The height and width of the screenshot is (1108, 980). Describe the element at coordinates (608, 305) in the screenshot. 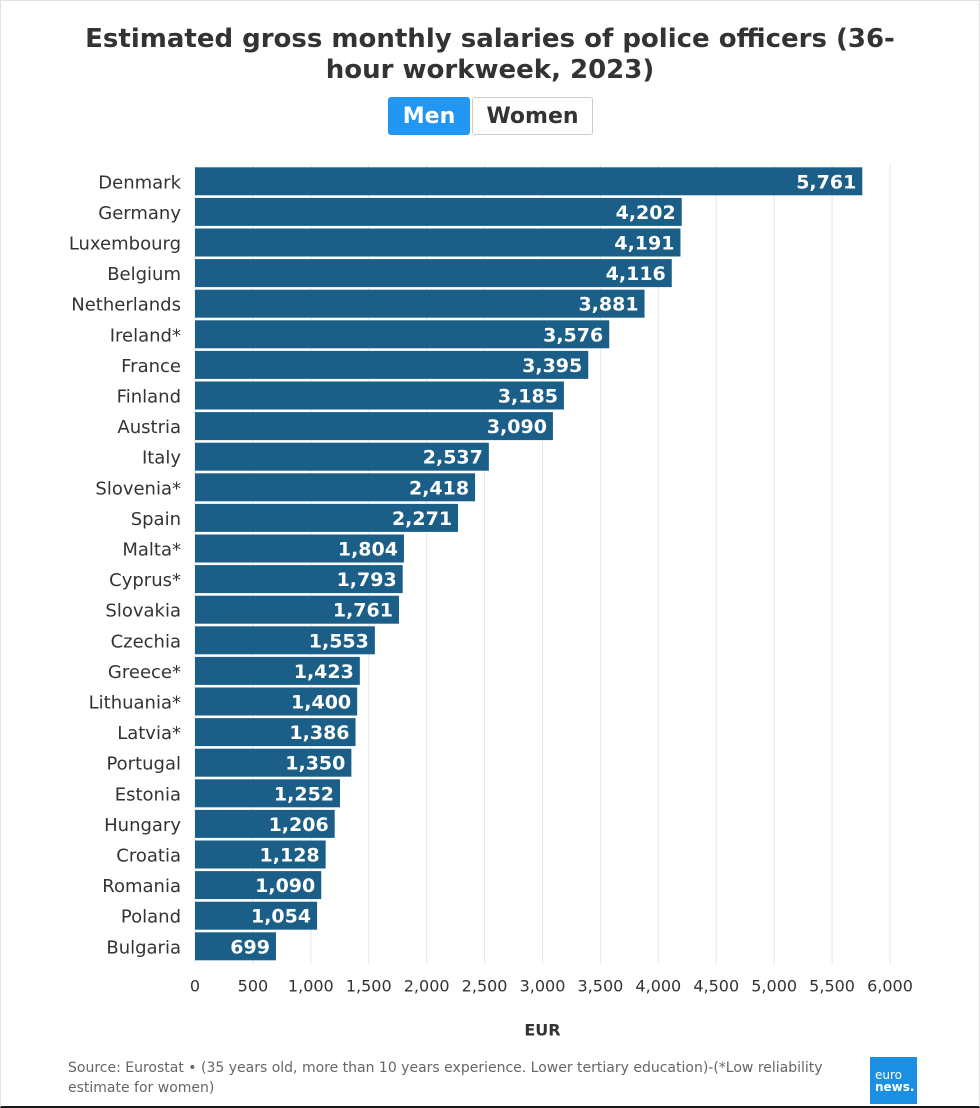

I see `value-label: 3,881` at that location.